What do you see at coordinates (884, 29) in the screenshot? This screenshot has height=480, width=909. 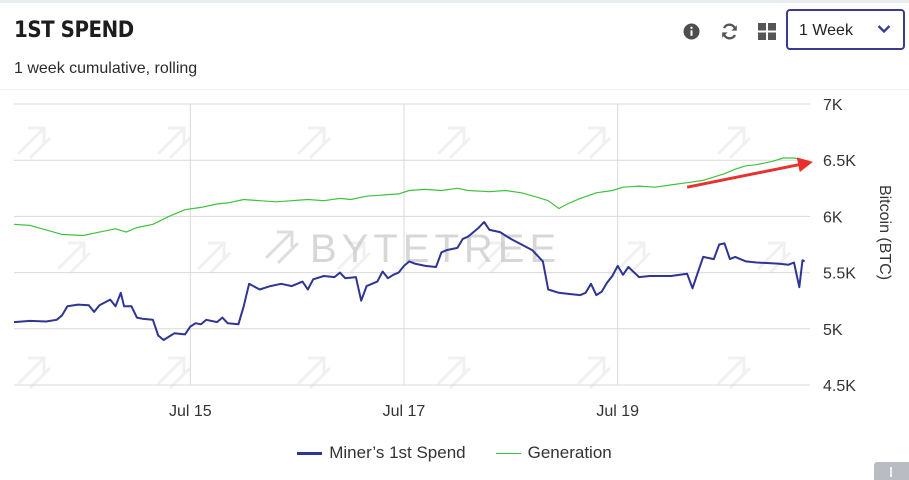 I see `chevron-down-icon` at bounding box center [884, 29].